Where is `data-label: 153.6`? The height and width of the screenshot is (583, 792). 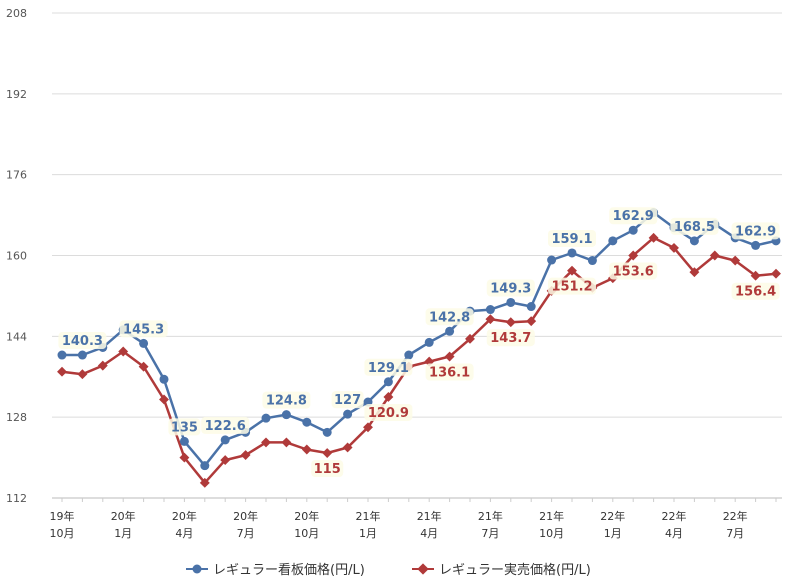 data-label: 153.6 is located at coordinates (633, 272).